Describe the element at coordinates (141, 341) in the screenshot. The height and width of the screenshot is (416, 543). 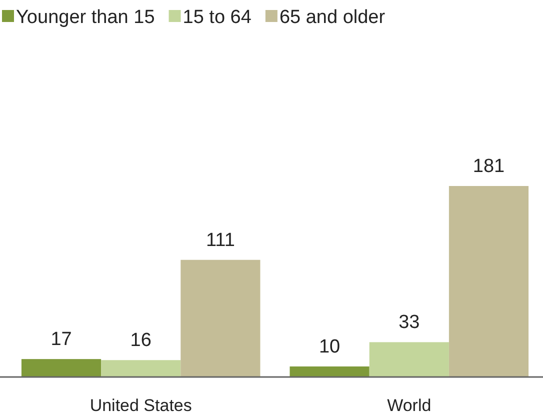
I see `data-label: 16` at that location.